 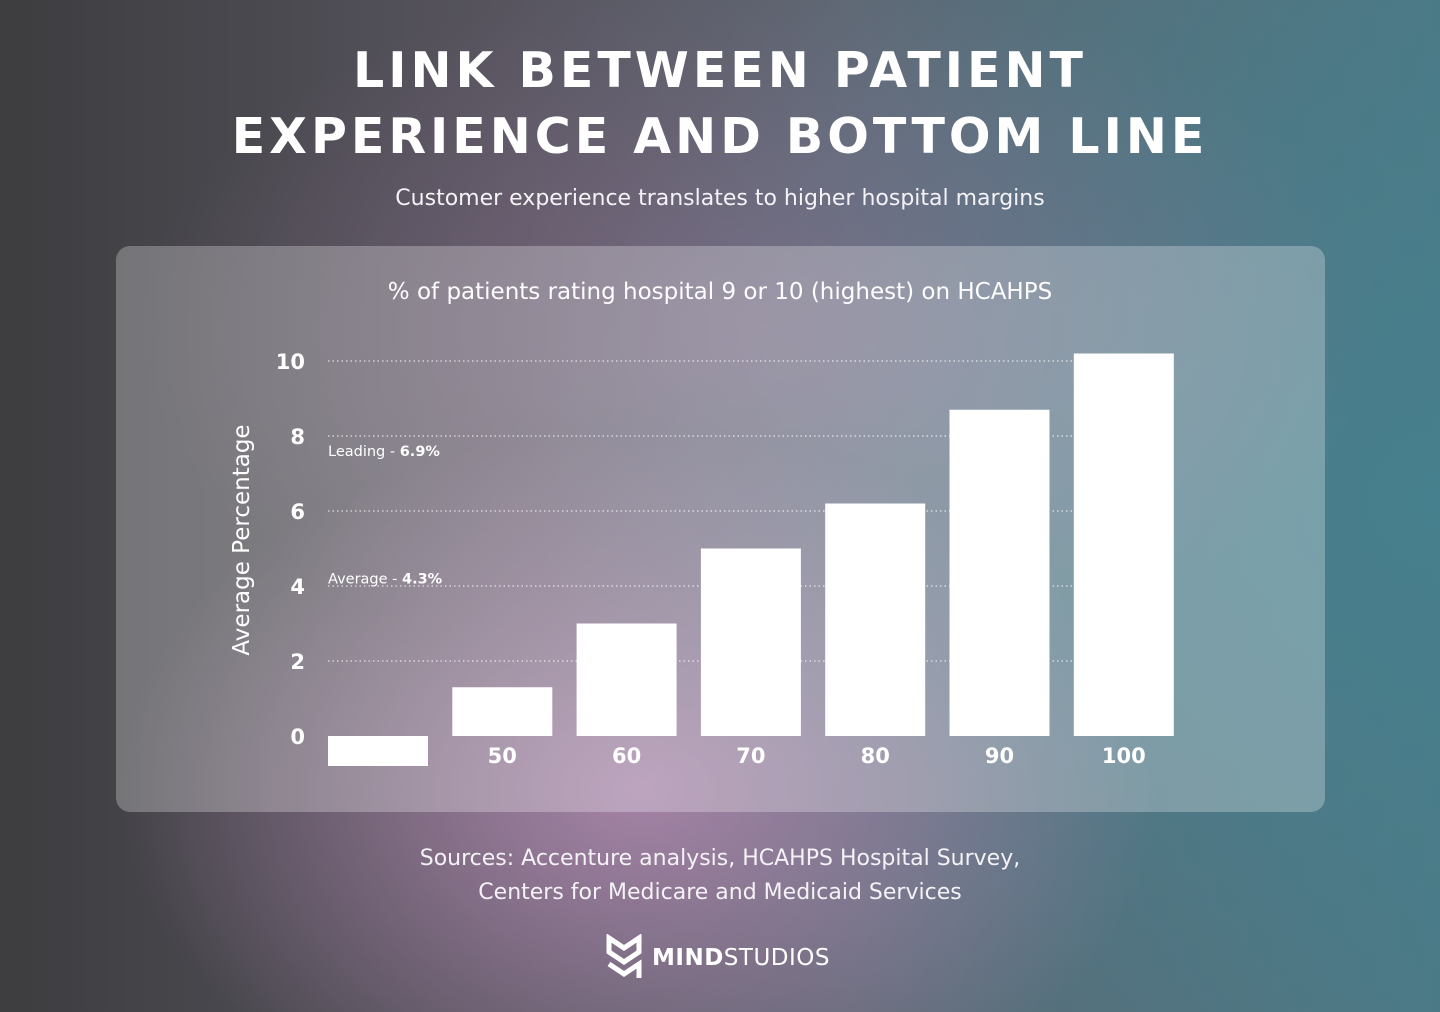 I want to click on annotation-label: Average - 4.3%, so click(x=385, y=580).